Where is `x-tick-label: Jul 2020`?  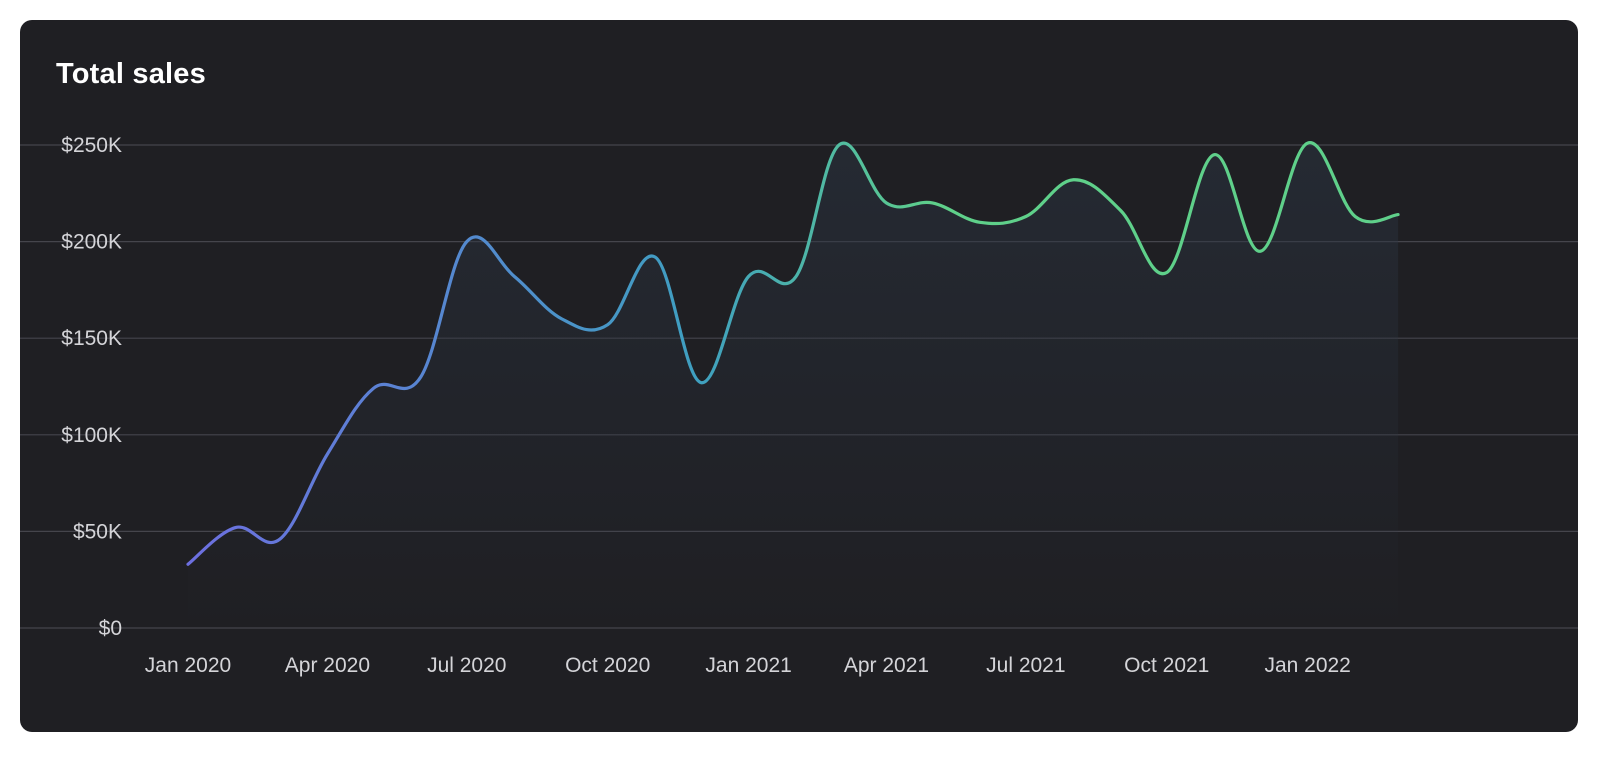
x-tick-label: Jul 2020 is located at coordinates (466, 665).